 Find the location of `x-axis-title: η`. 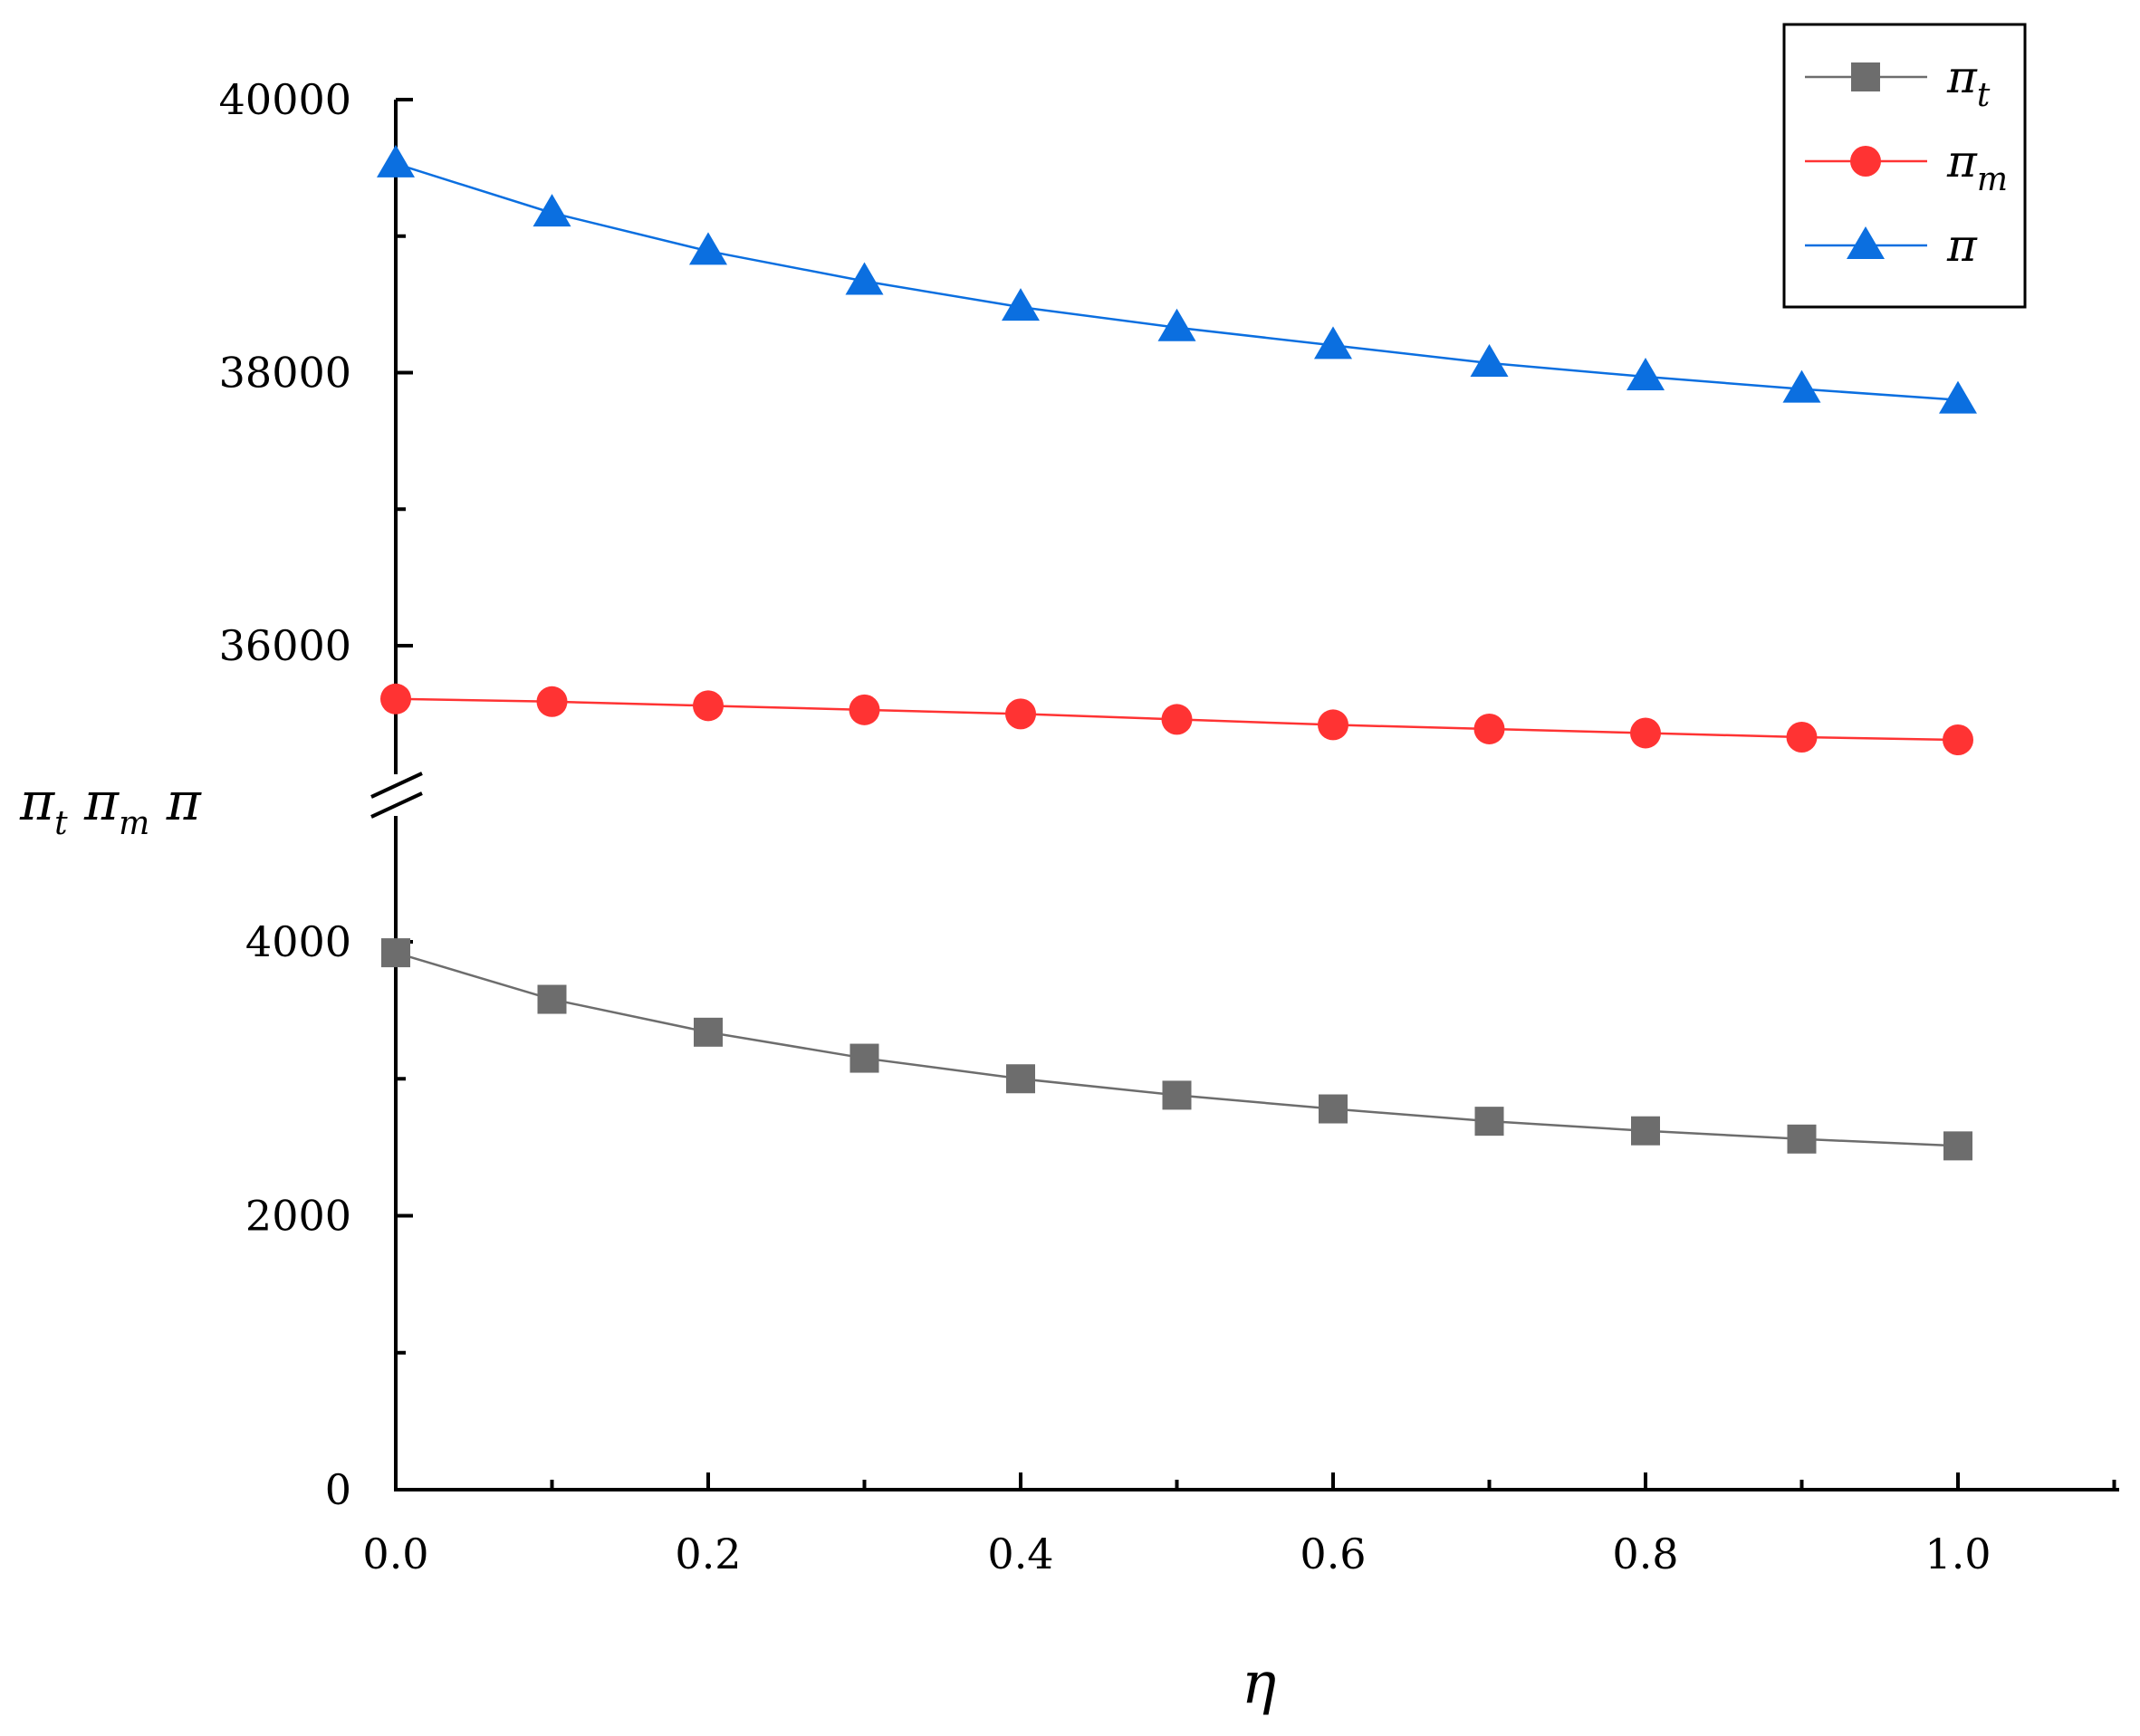

x-axis-title: η is located at coordinates (1259, 1683).